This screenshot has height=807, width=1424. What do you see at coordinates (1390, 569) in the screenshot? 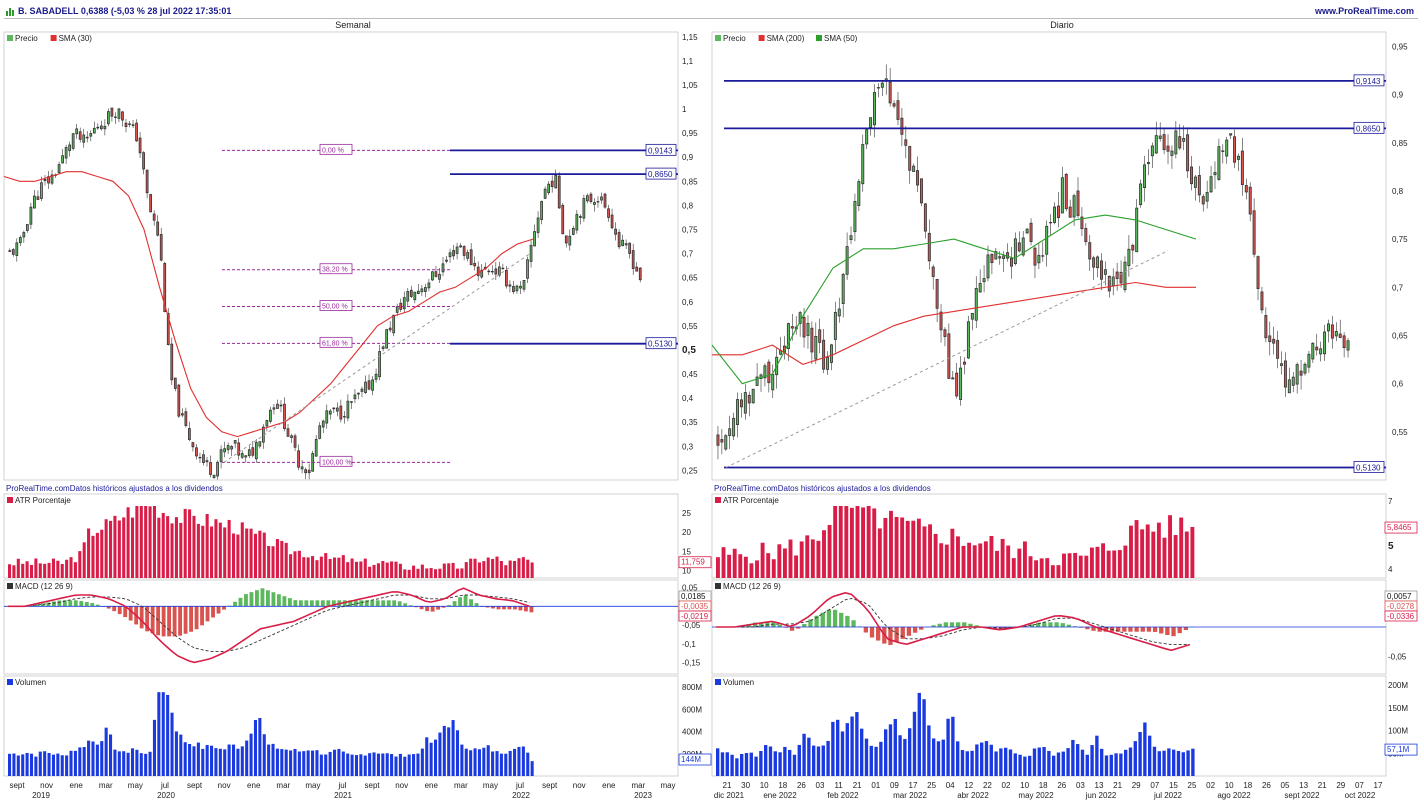
I see `y-tick-label: 4` at bounding box center [1390, 569].